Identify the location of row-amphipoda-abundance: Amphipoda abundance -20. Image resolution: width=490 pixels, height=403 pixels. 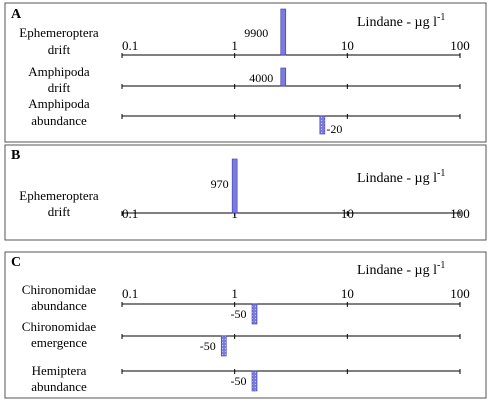
(244, 116).